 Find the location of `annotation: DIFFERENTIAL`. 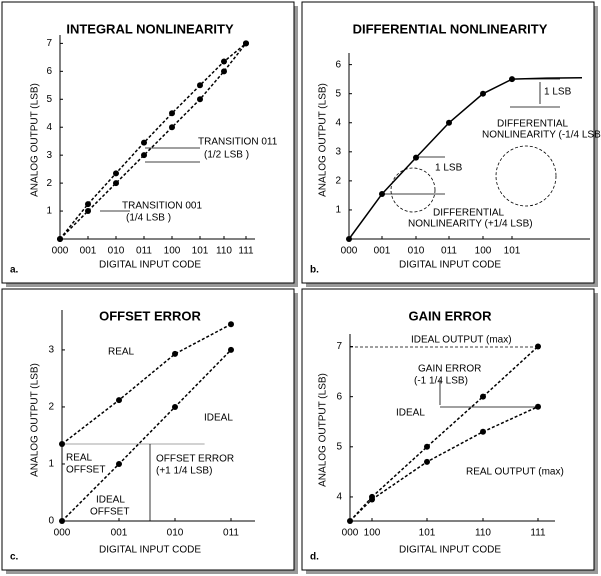

annotation: DIFFERENTIAL is located at coordinates (533, 124).